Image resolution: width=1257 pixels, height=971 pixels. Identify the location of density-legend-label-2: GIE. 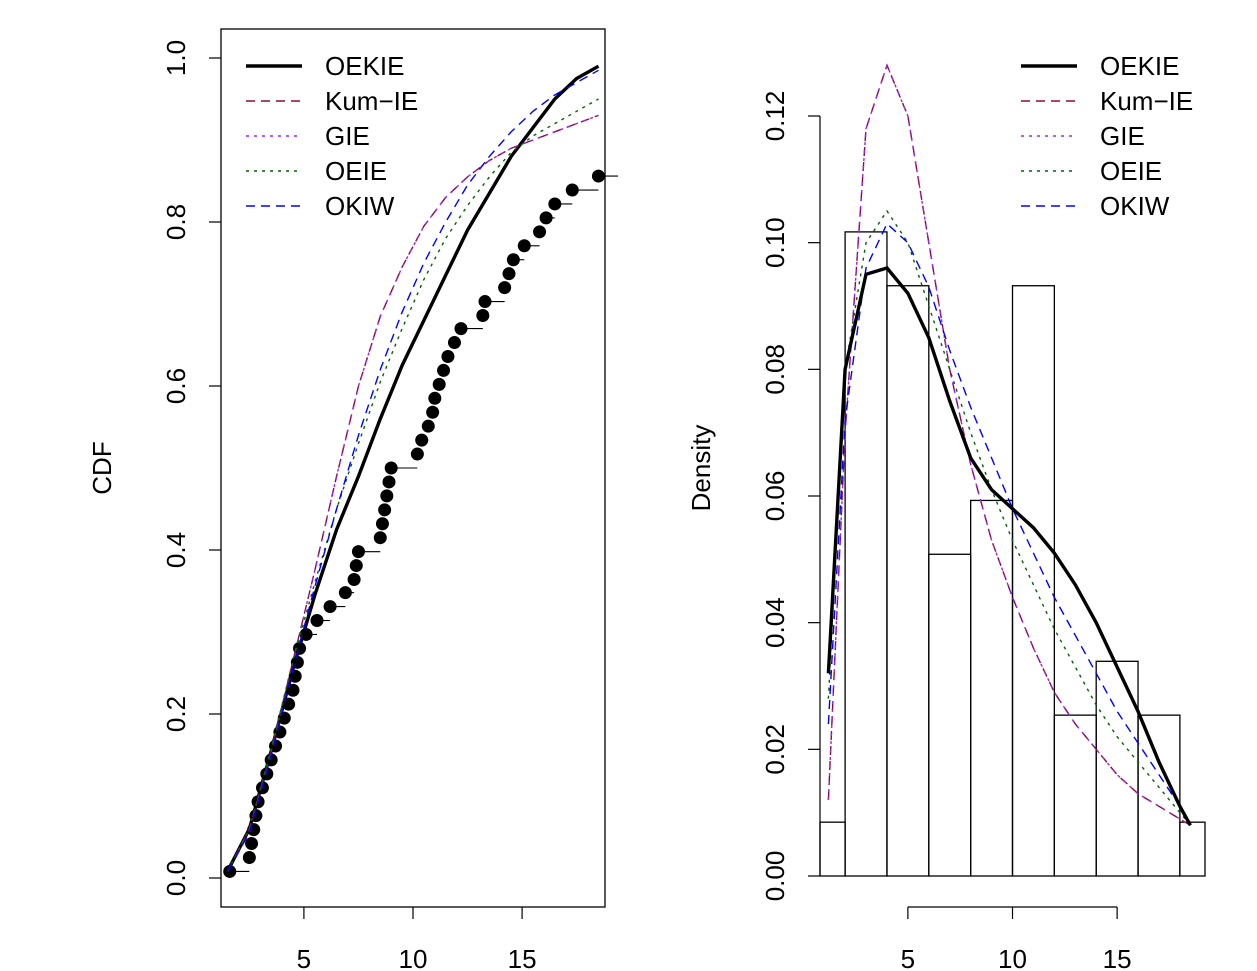
(1122, 136).